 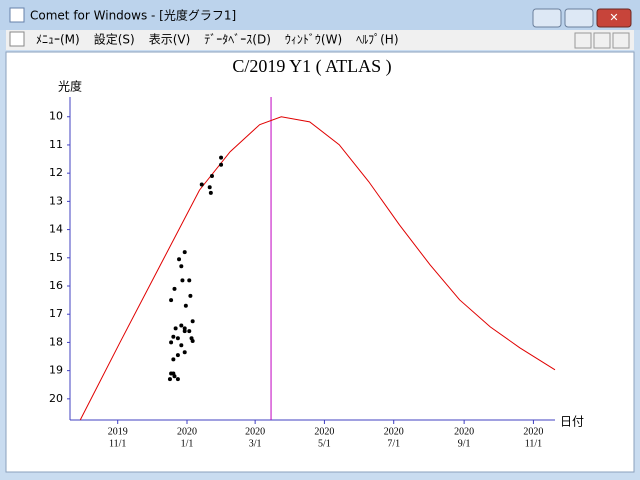 What do you see at coordinates (133, 15) in the screenshot?
I see `window-title: Comet for Windows - [光度グラフ1]` at bounding box center [133, 15].